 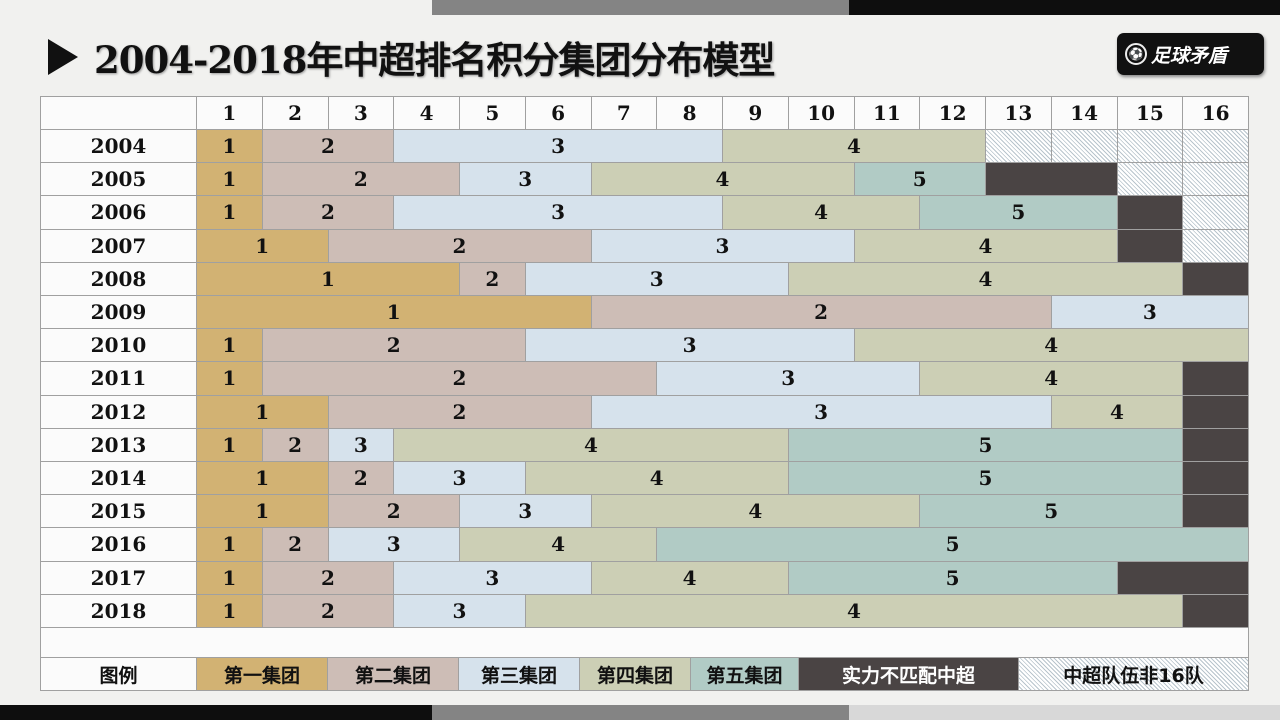 What do you see at coordinates (118, 478) in the screenshot?
I see `row-year-2014: 2014` at bounding box center [118, 478].